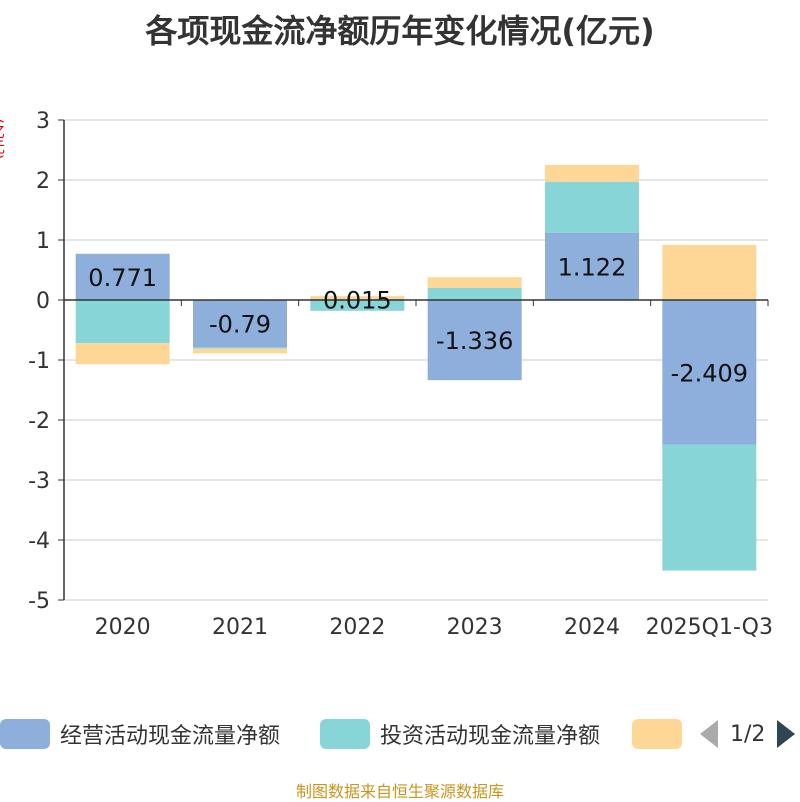  I want to click on data-label: 1.122, so click(592, 267).